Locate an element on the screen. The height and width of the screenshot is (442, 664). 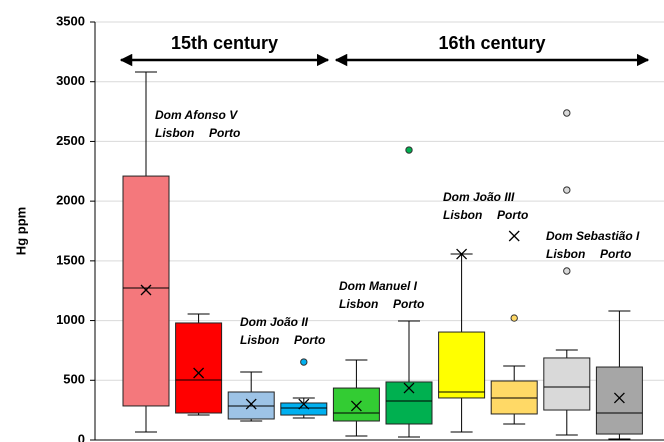
period-label: 16th century is located at coordinates (491, 43).